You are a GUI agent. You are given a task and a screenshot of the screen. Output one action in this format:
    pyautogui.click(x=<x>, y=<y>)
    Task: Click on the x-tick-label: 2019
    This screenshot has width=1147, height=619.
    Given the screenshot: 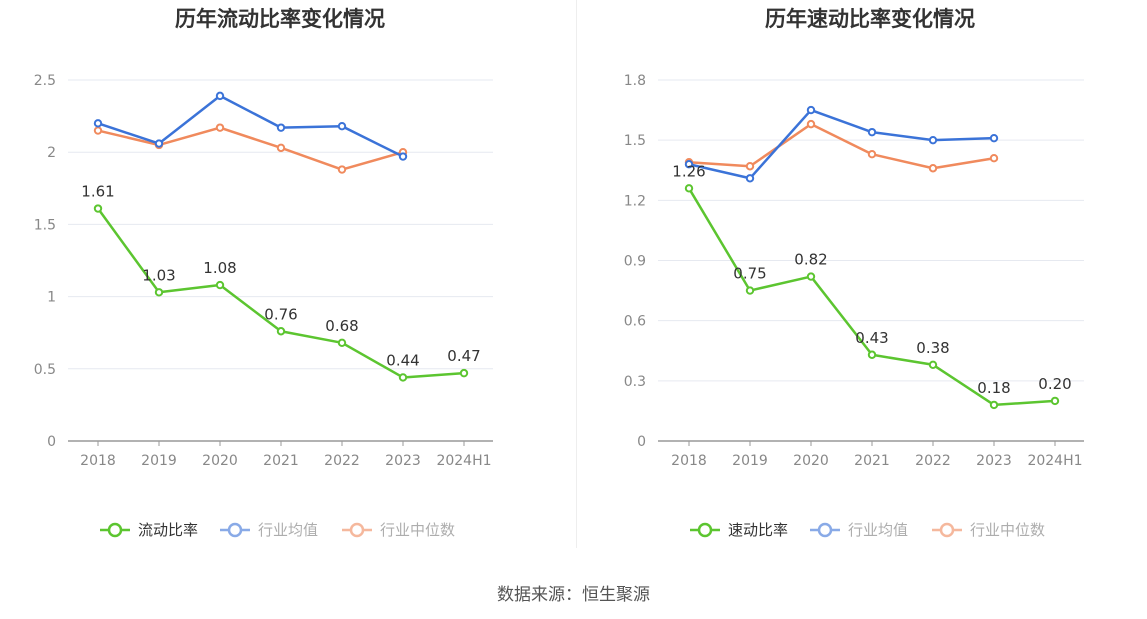 What is the action you would take?
    pyautogui.click(x=750, y=461)
    